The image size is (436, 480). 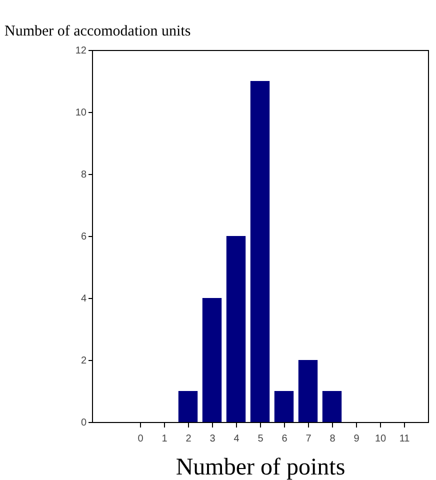 I want to click on x-tick-label: 10, so click(x=380, y=439).